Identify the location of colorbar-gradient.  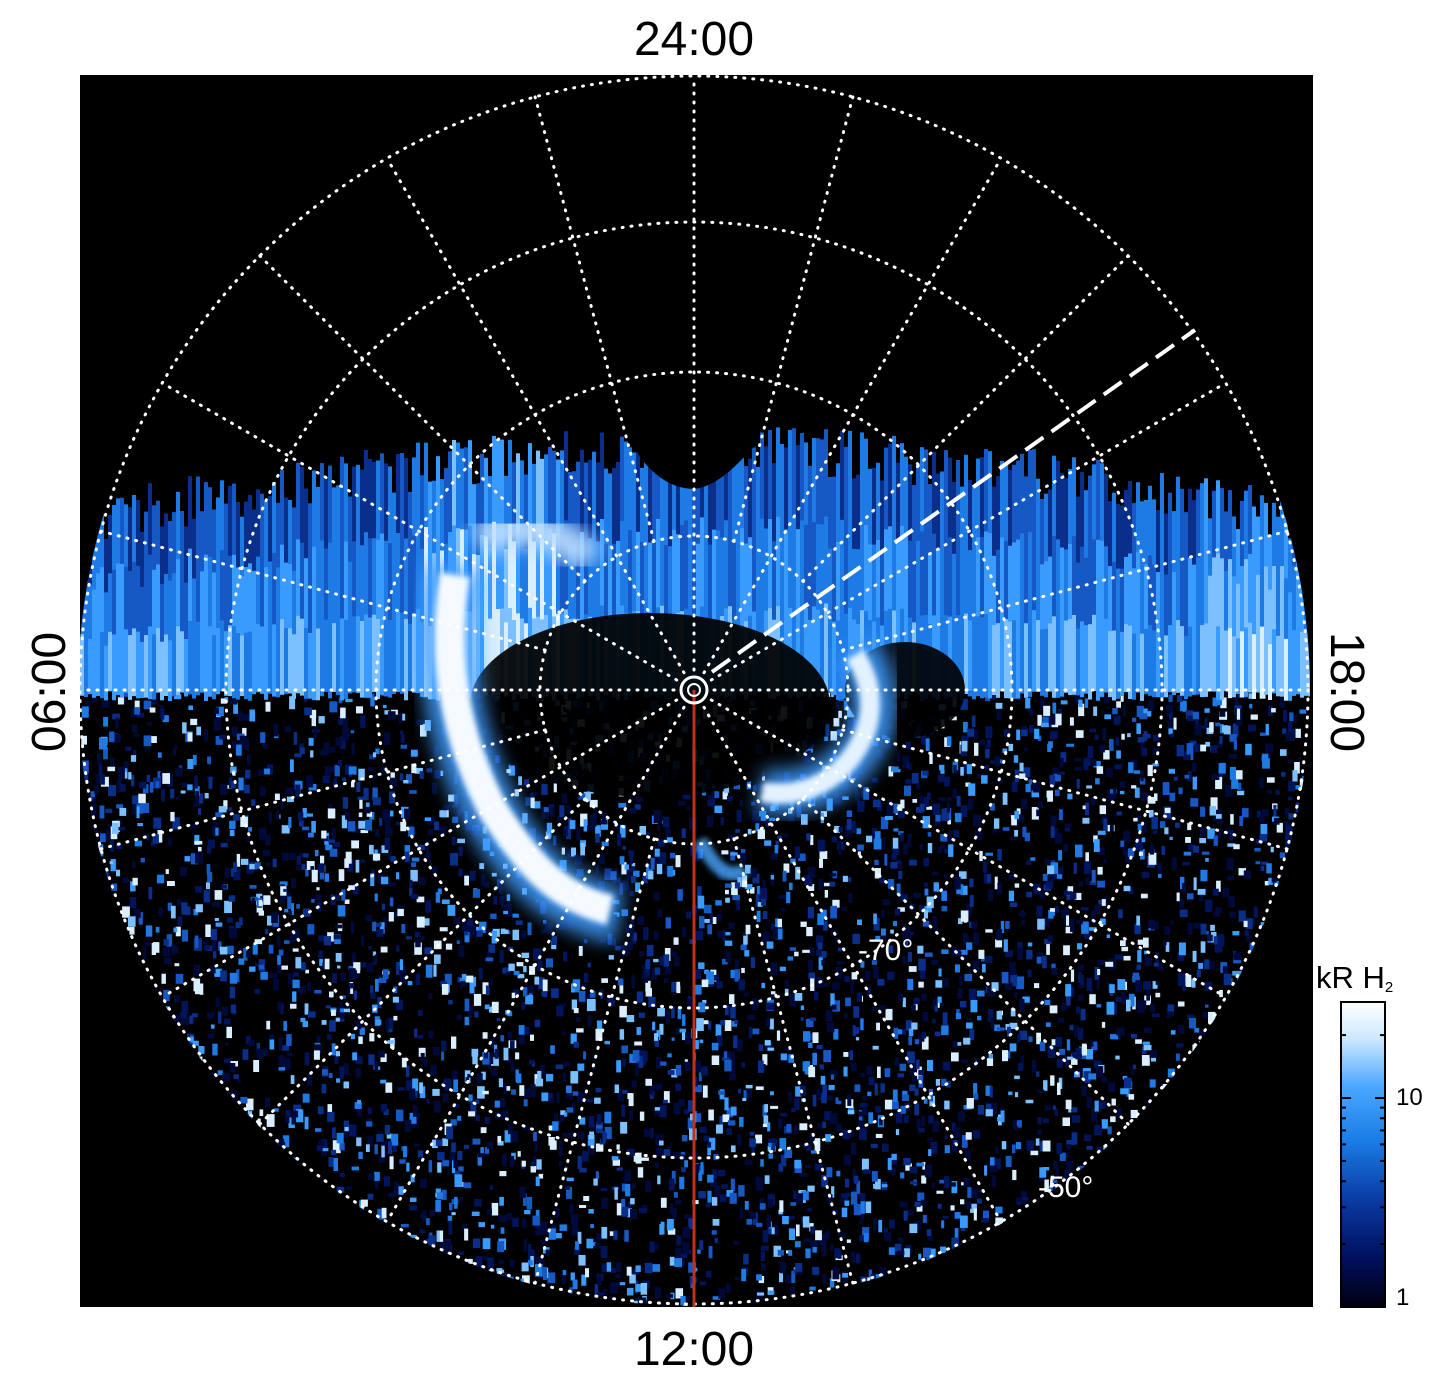
(1363, 1154).